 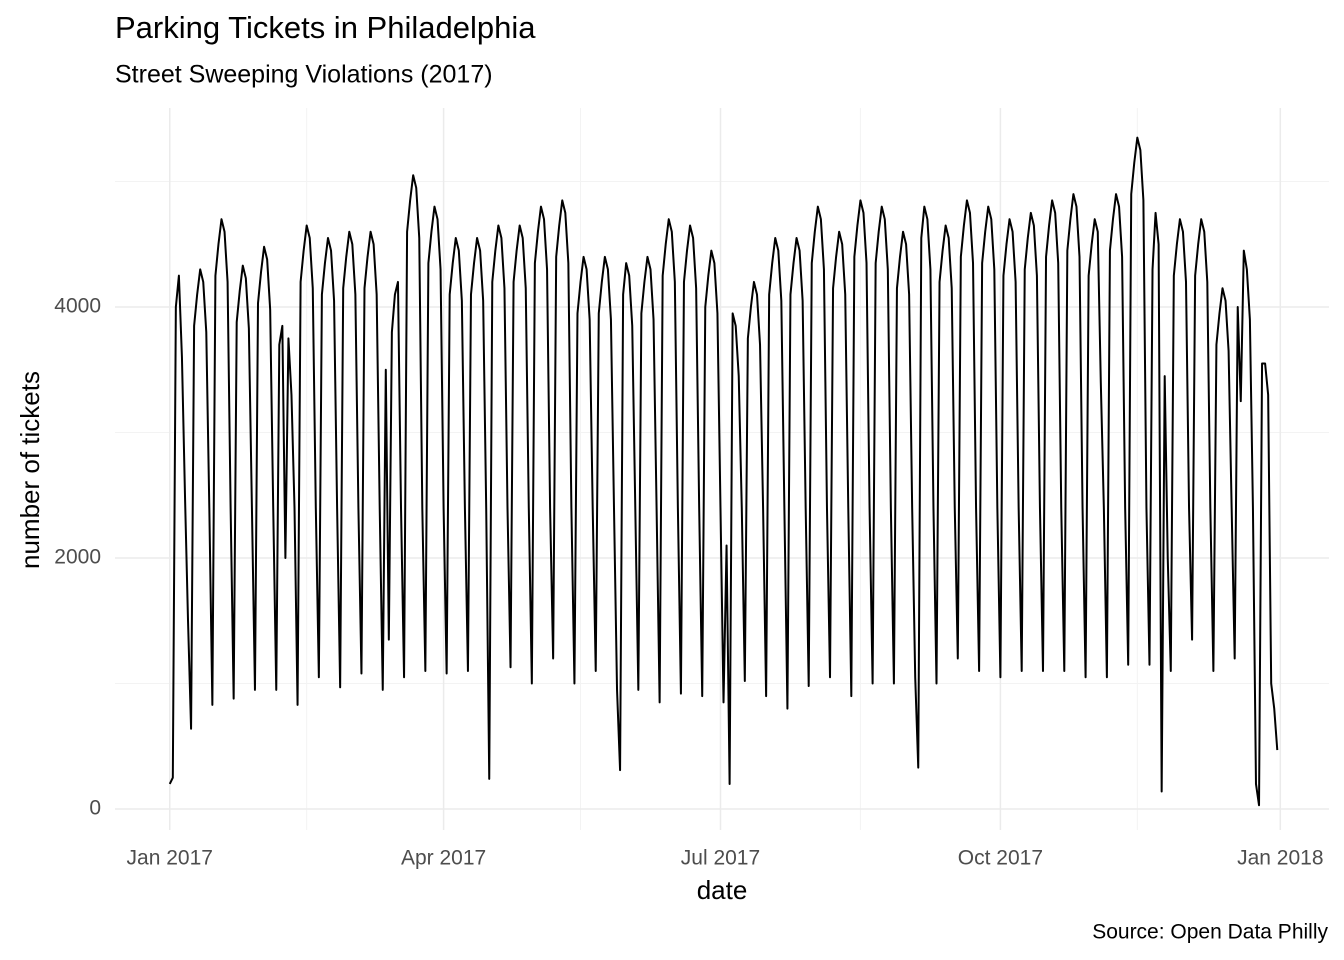 I want to click on y-tick-label: 2000, so click(x=77, y=557).